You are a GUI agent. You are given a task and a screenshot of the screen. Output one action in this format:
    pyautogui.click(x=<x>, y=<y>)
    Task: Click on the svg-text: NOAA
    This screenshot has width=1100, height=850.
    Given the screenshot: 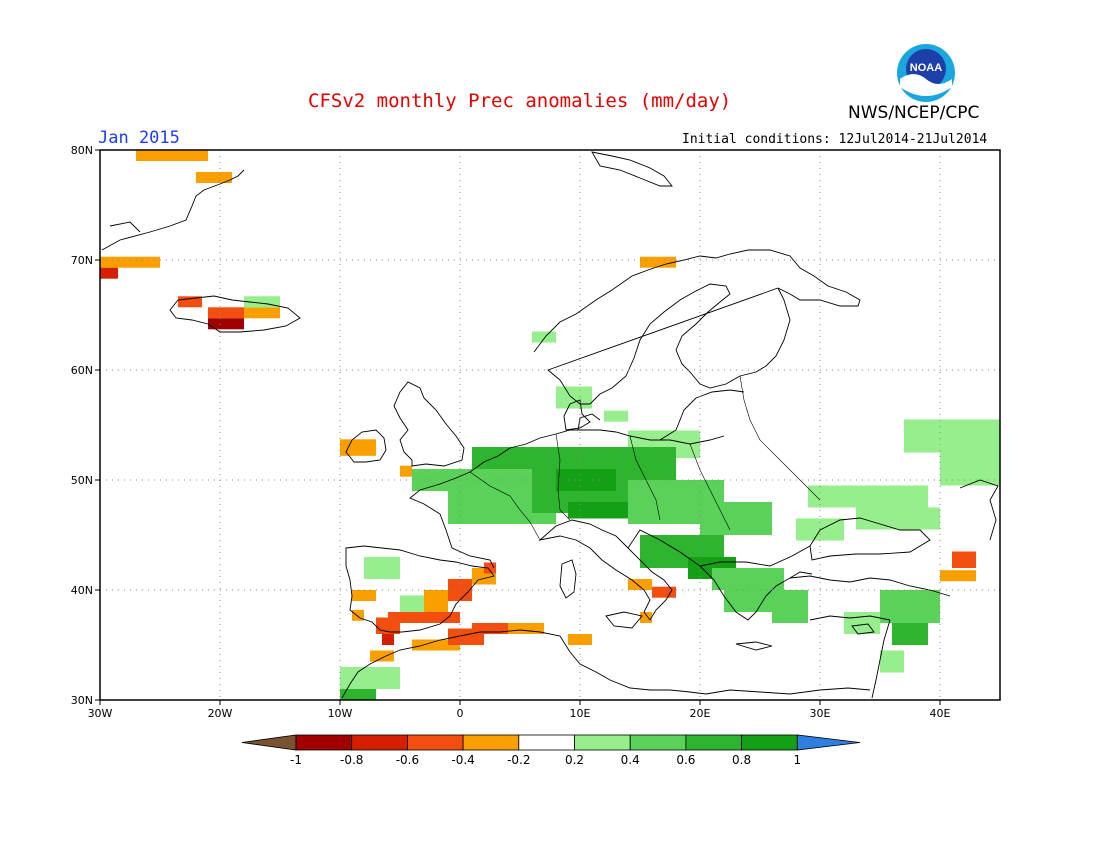 What is the action you would take?
    pyautogui.click(x=926, y=68)
    